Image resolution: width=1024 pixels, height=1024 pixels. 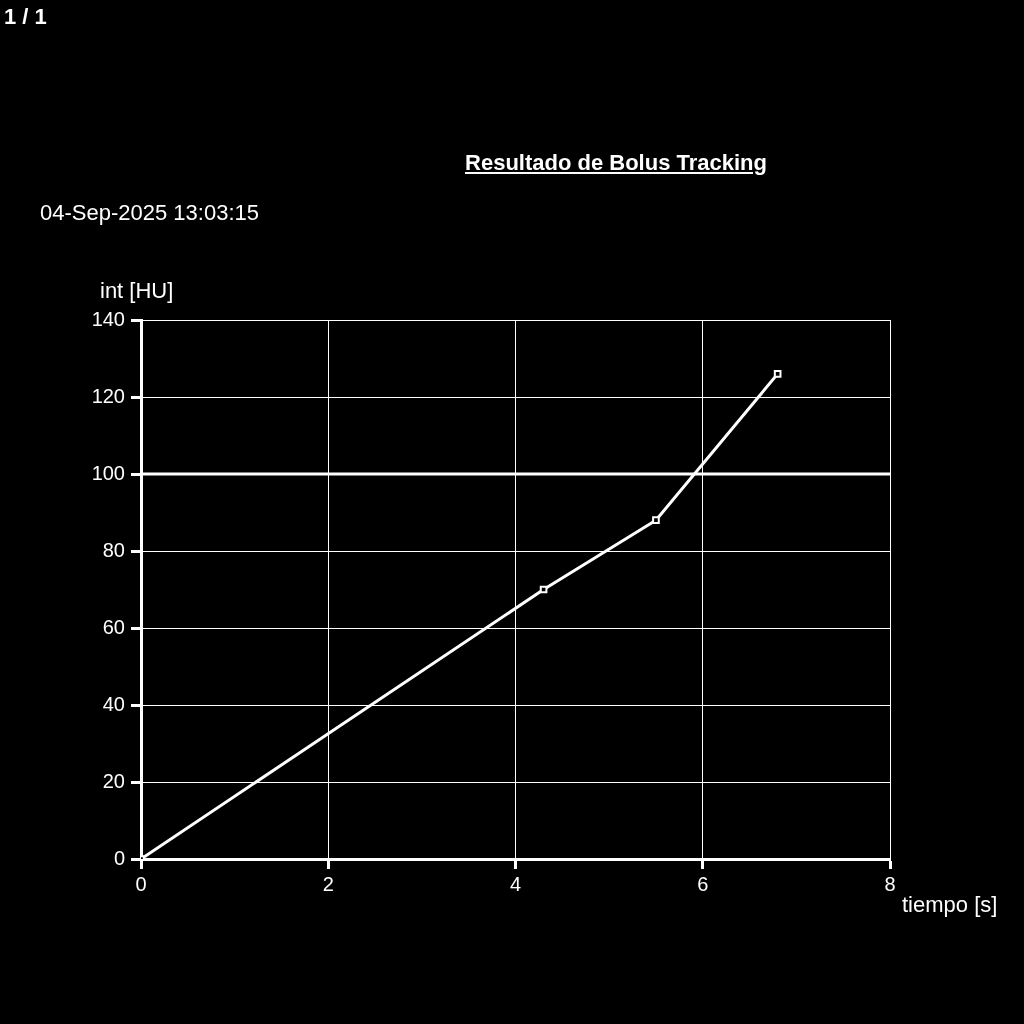 I want to click on x-tick-label: 6, so click(x=703, y=883).